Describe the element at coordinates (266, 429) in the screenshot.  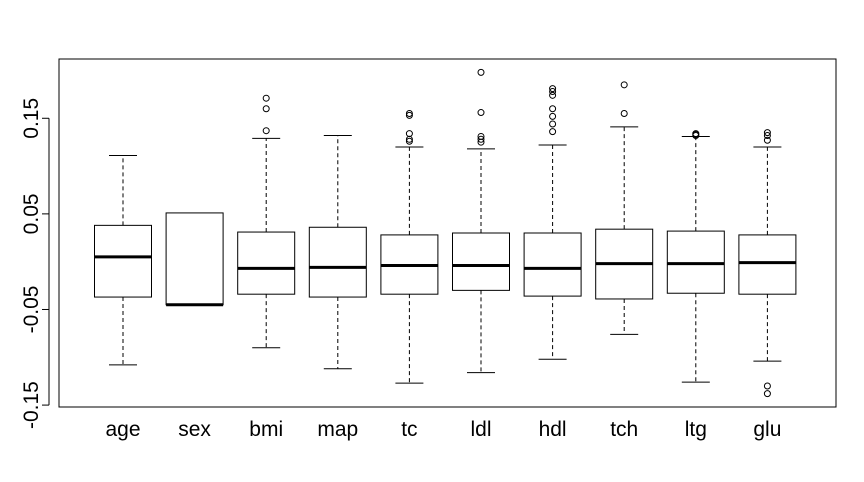
I see `x-tick-label: bmi` at that location.